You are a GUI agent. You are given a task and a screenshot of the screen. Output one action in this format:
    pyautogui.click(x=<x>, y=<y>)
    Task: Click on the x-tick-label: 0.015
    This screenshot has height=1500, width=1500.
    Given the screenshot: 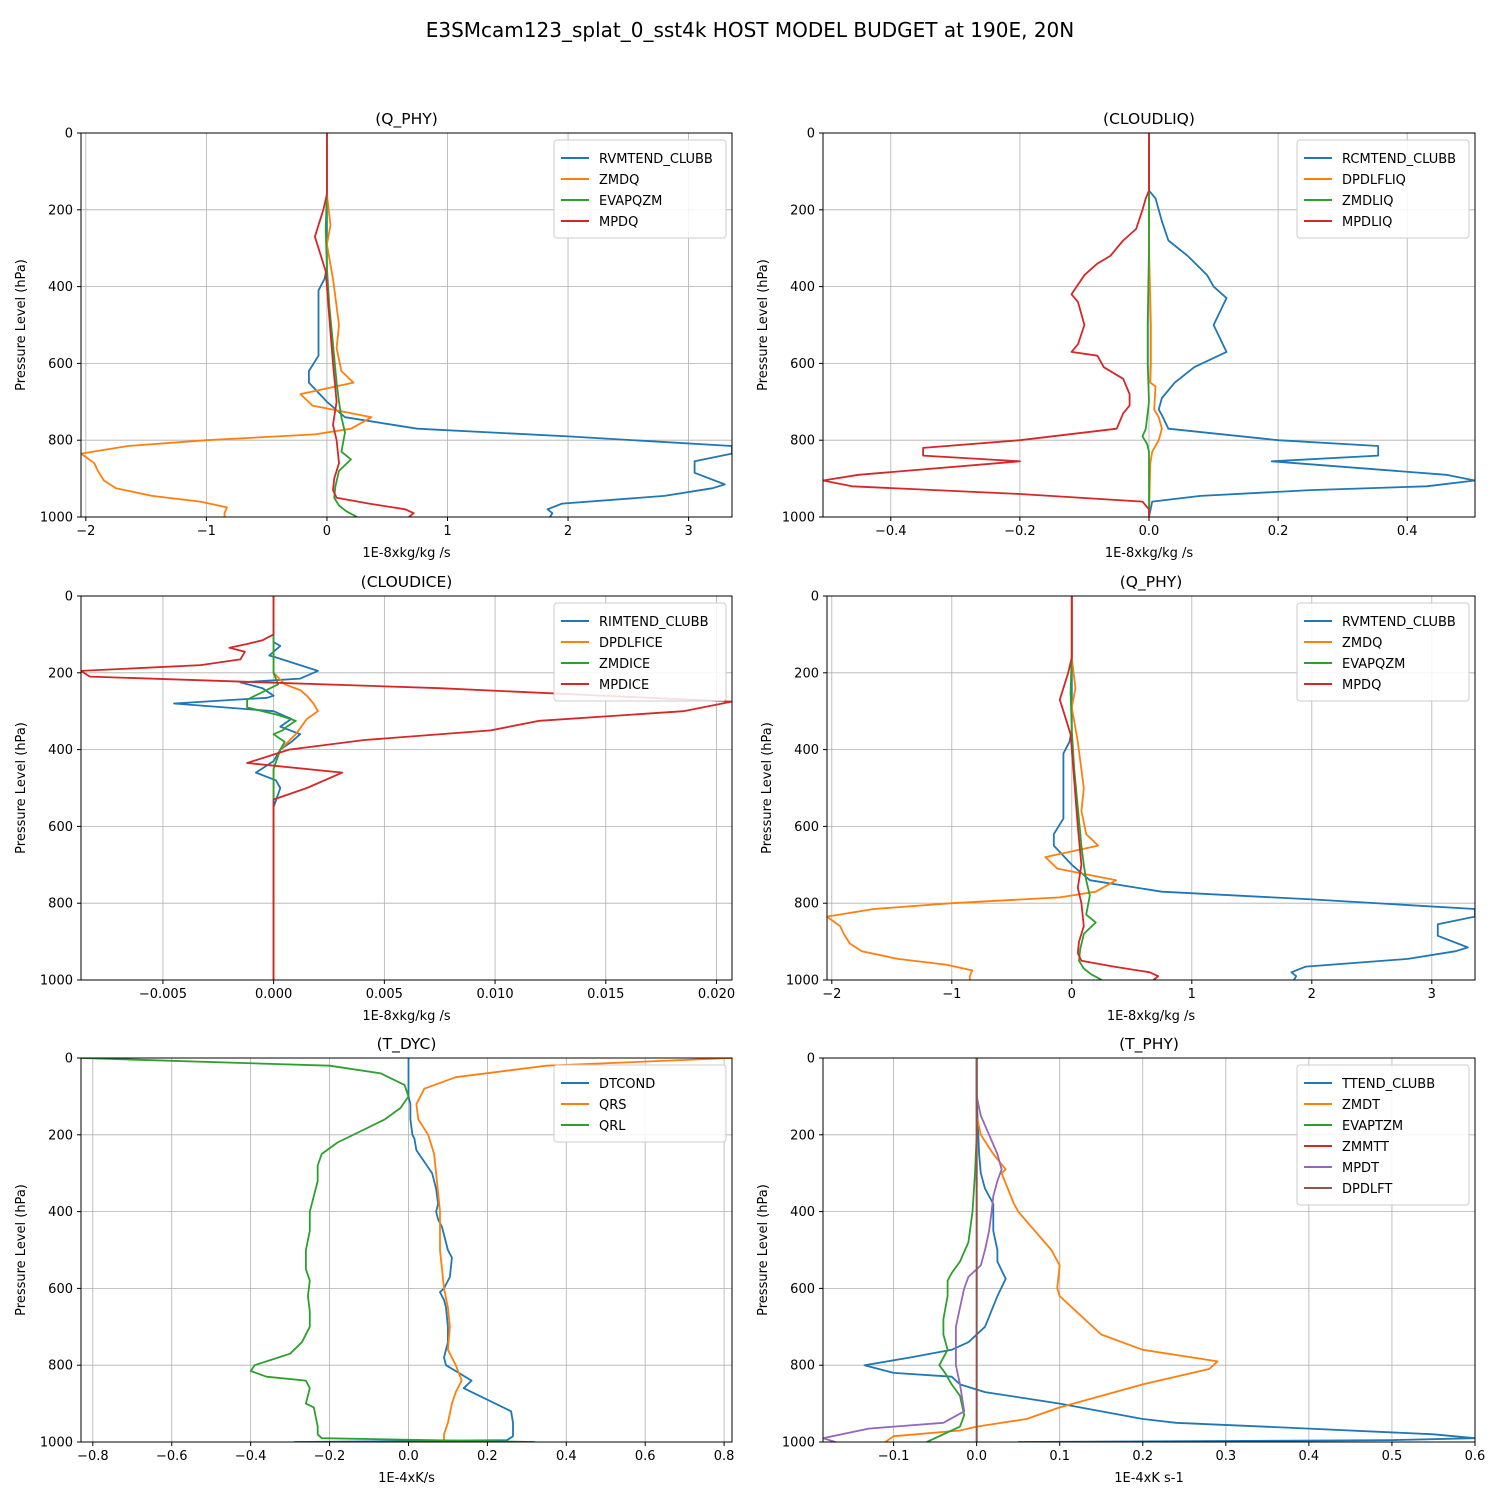 What is the action you would take?
    pyautogui.click(x=605, y=994)
    